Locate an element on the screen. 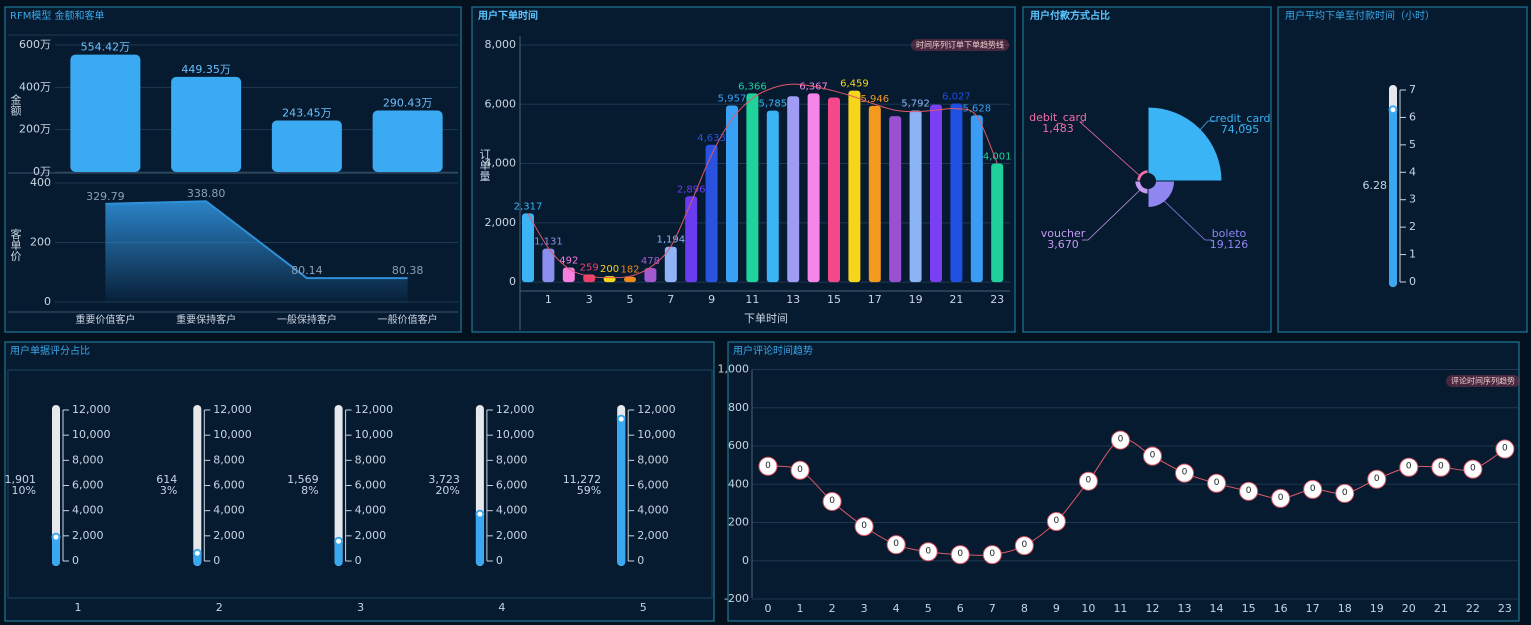  panel is located at coordinates (1402, 169).